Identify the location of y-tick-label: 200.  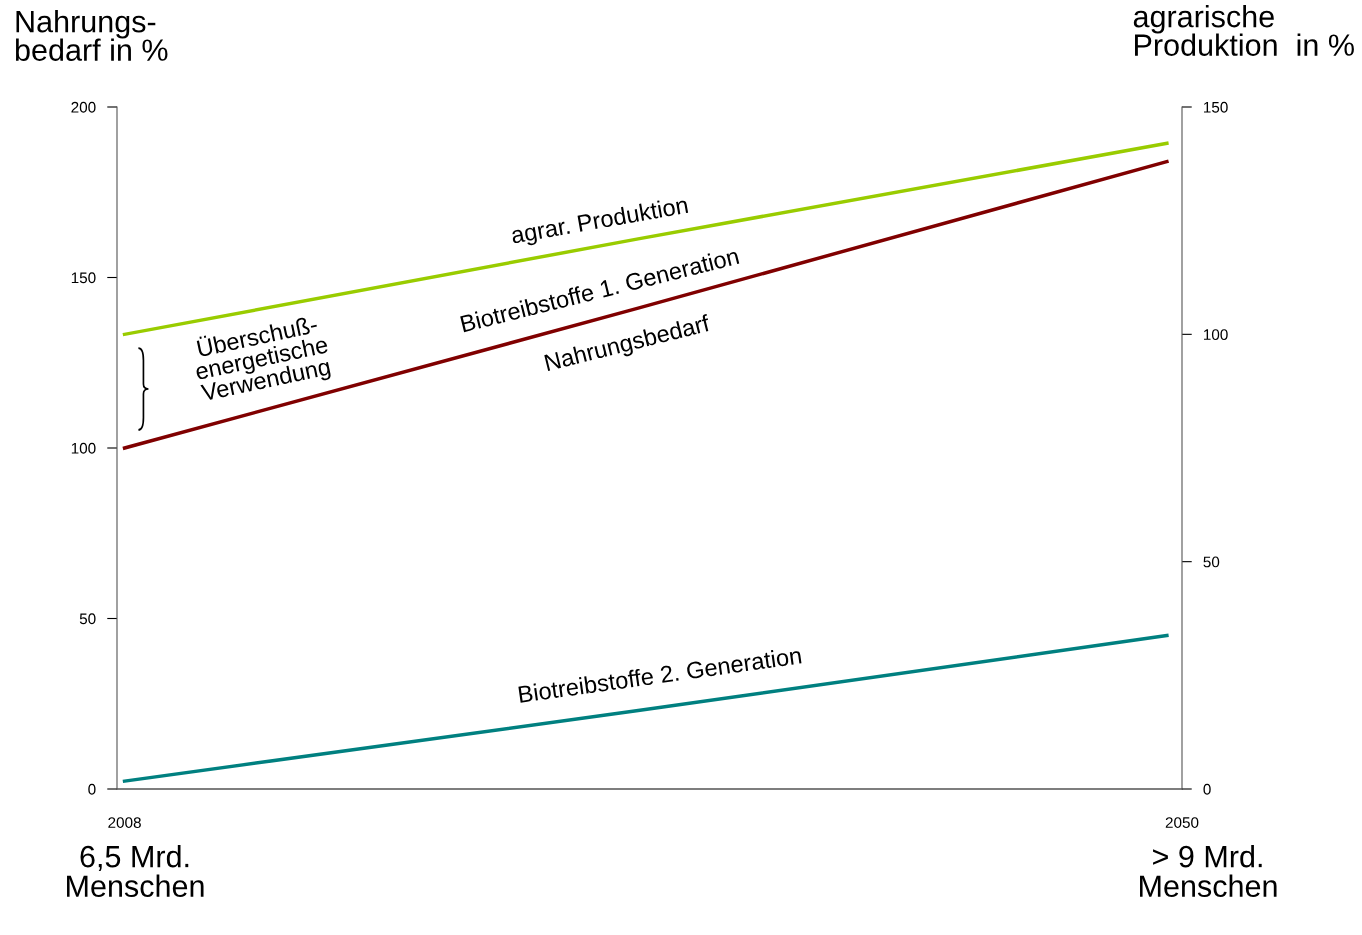
(83, 107).